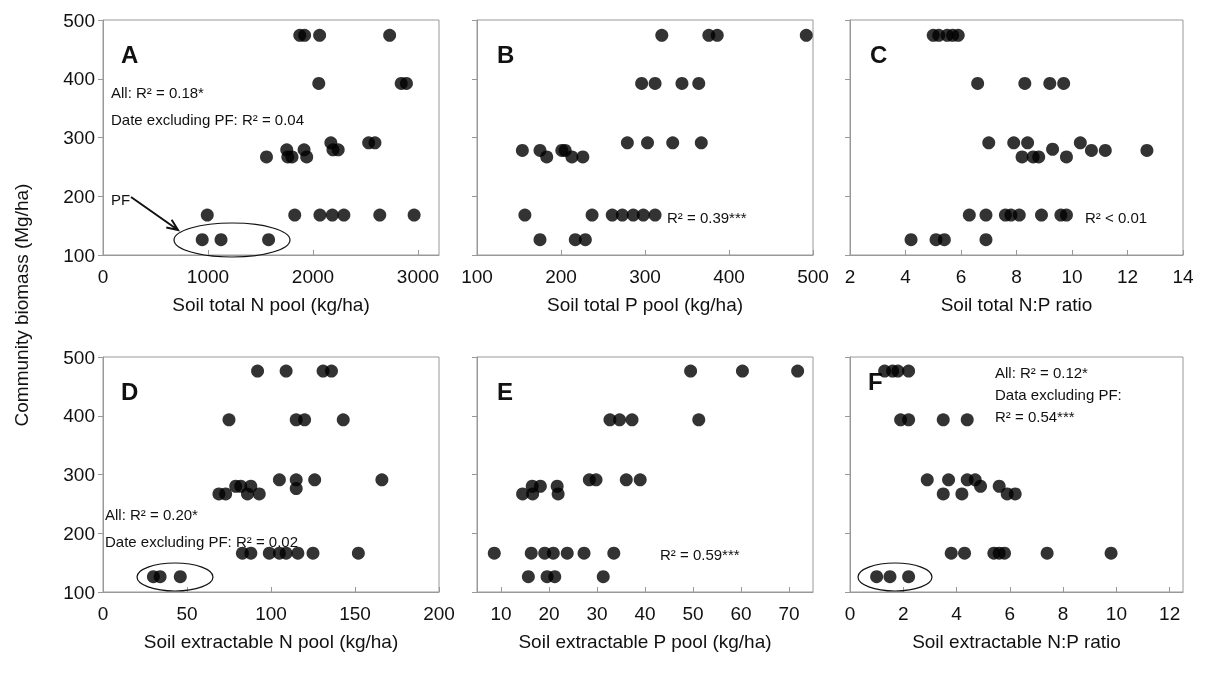 This screenshot has width=1205, height=678. I want to click on x-tick-label: 300, so click(645, 276).